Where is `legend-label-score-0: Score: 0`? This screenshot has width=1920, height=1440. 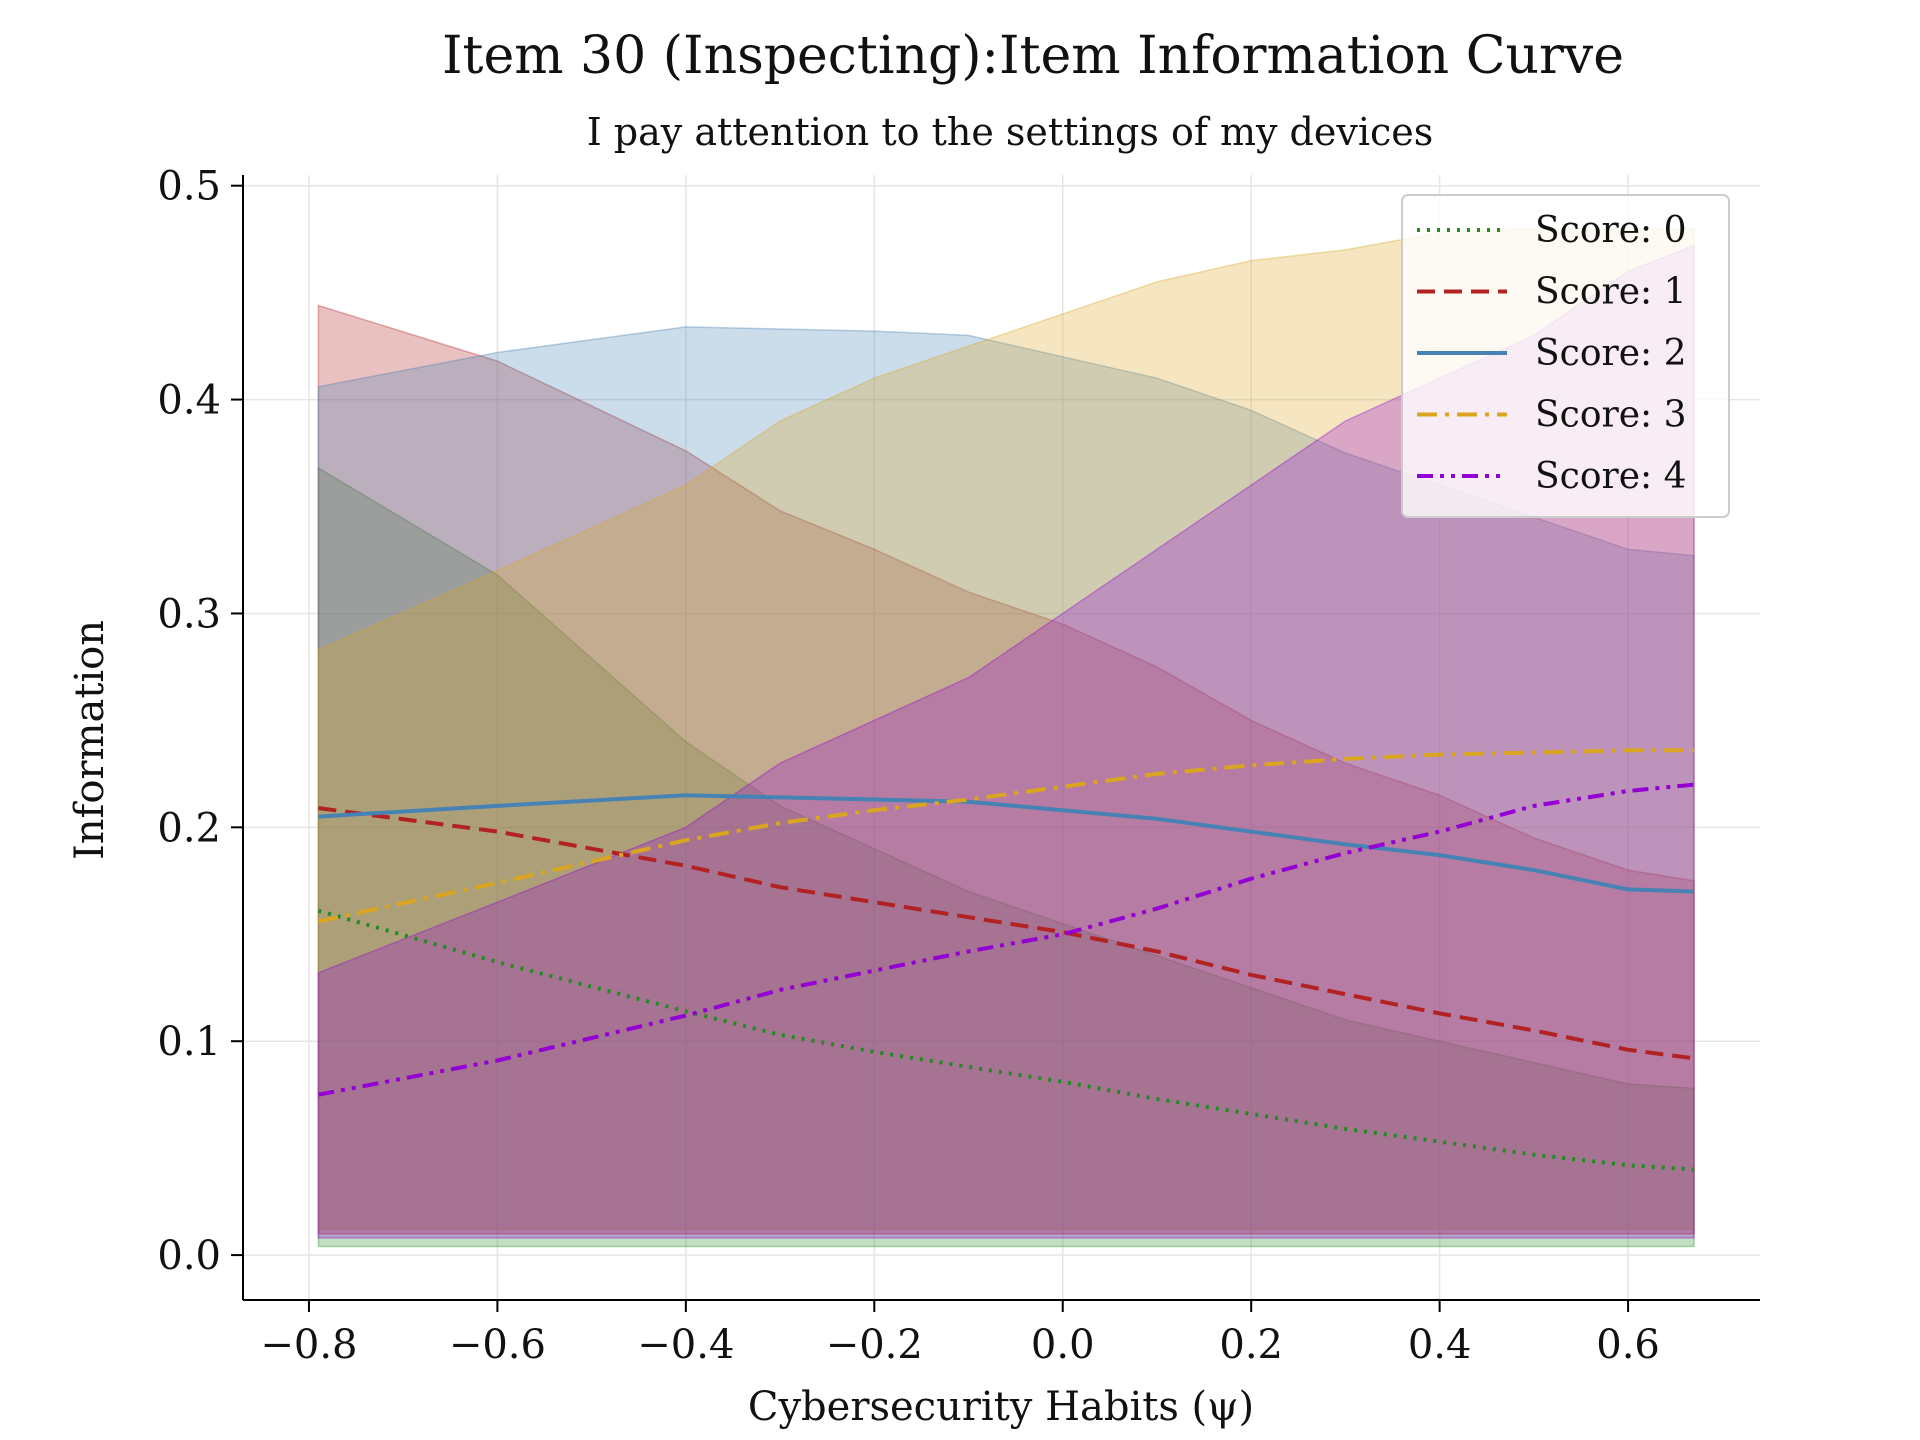 legend-label-score-0: Score: 0 is located at coordinates (1611, 230).